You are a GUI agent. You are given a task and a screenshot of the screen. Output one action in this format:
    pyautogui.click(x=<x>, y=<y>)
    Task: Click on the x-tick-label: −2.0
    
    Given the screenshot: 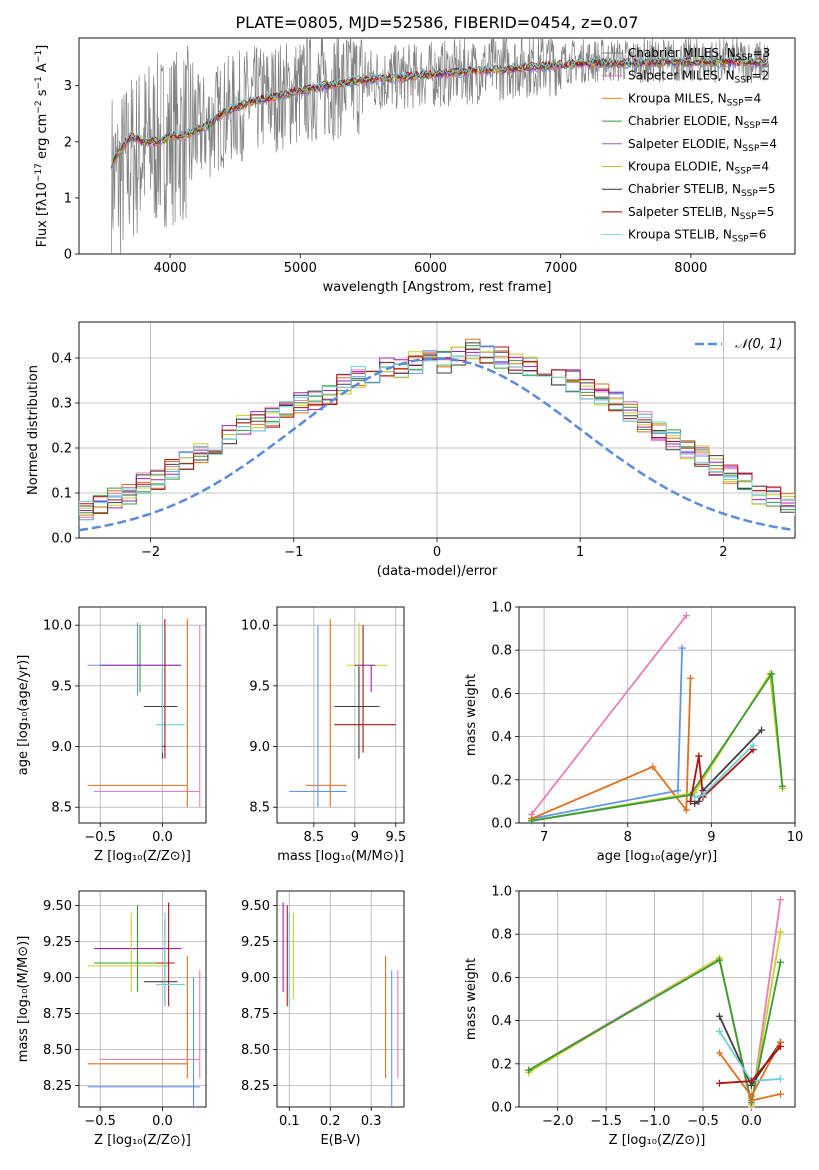 What is the action you would take?
    pyautogui.click(x=558, y=1121)
    